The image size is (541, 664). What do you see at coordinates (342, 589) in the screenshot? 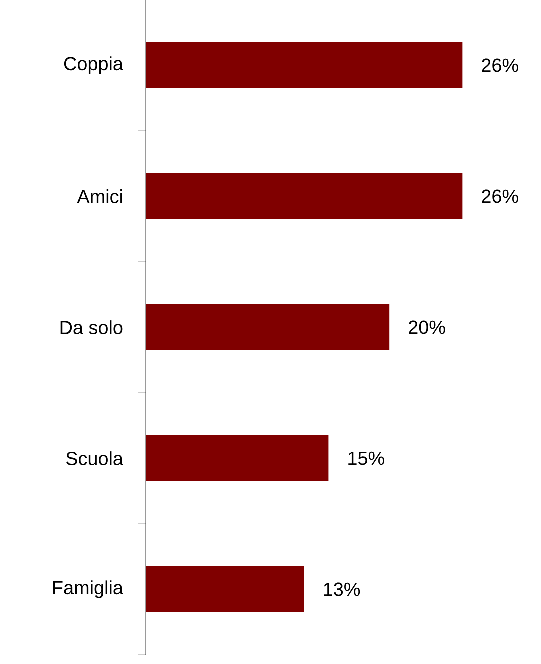
I see `data-label: 13%` at bounding box center [342, 589].